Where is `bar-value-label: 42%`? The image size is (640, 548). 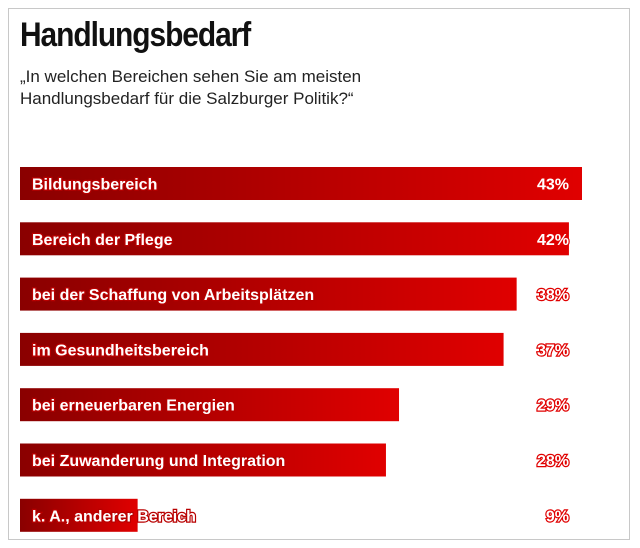
bar-value-label: 42% is located at coordinates (553, 240).